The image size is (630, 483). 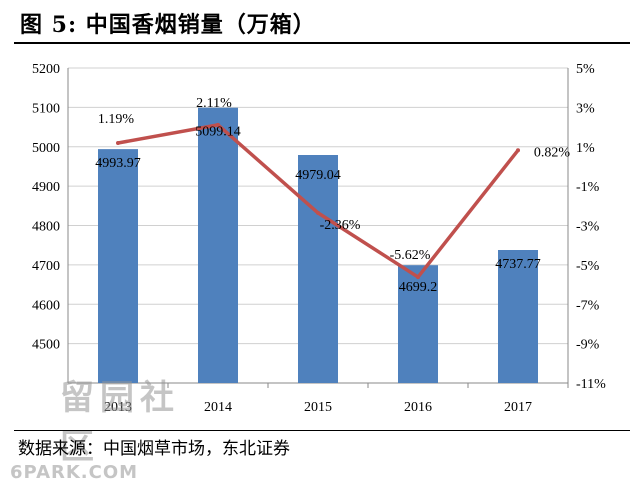 I want to click on y-left-tick-label: 4700, so click(x=46, y=266).